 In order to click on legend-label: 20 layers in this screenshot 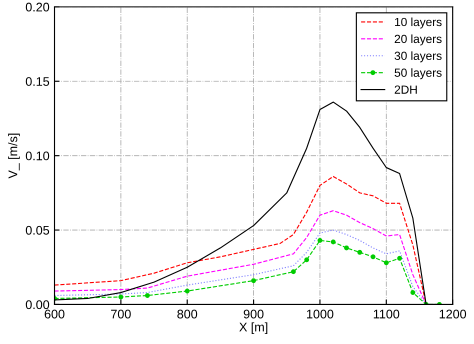, I will do `click(418, 40)`.